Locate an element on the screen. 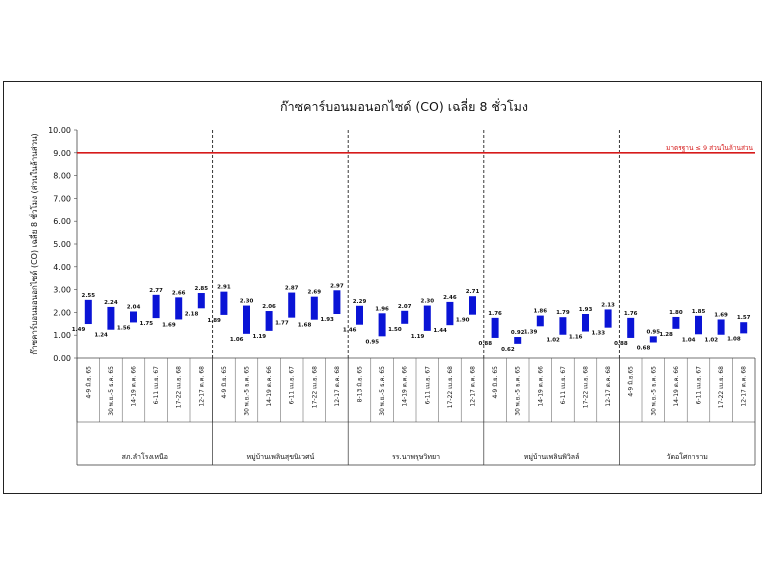  min-value-label: 1.56 is located at coordinates (124, 328).